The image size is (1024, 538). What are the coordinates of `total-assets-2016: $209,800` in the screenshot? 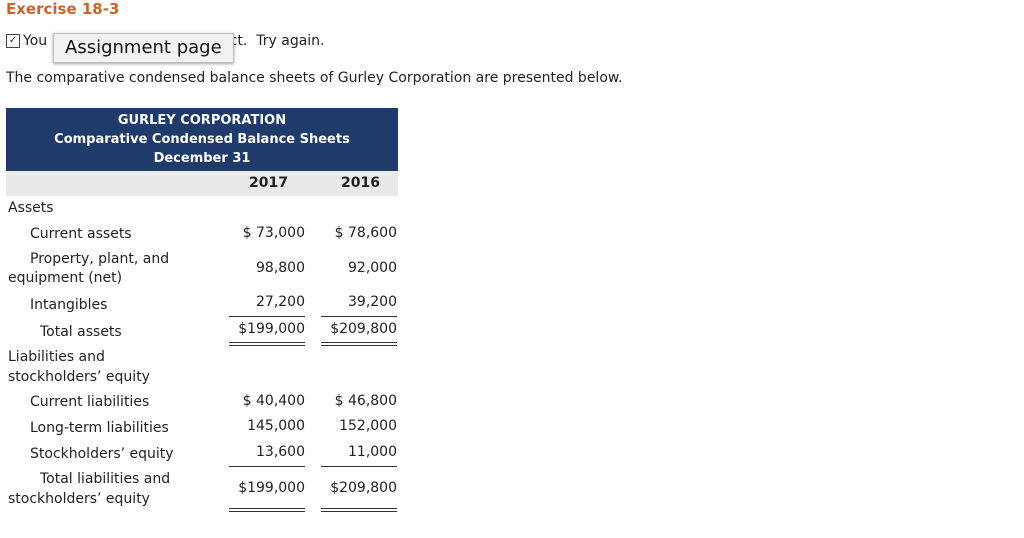 It's located at (363, 329).